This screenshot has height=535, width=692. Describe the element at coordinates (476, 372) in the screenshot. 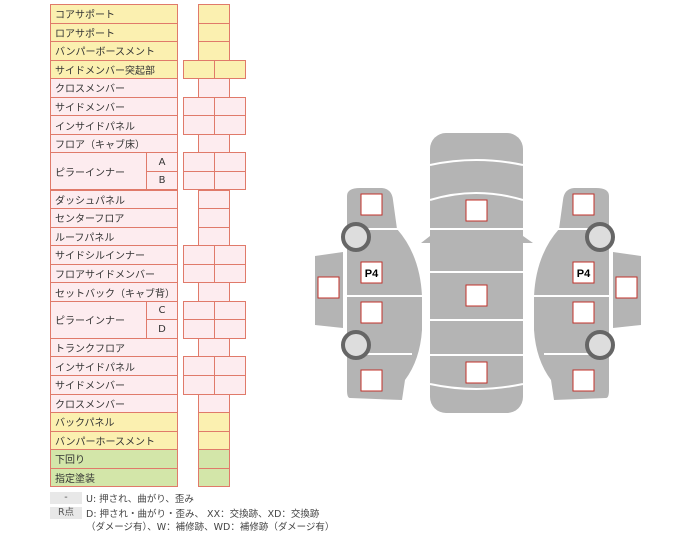

I see `box-top-rear` at that location.